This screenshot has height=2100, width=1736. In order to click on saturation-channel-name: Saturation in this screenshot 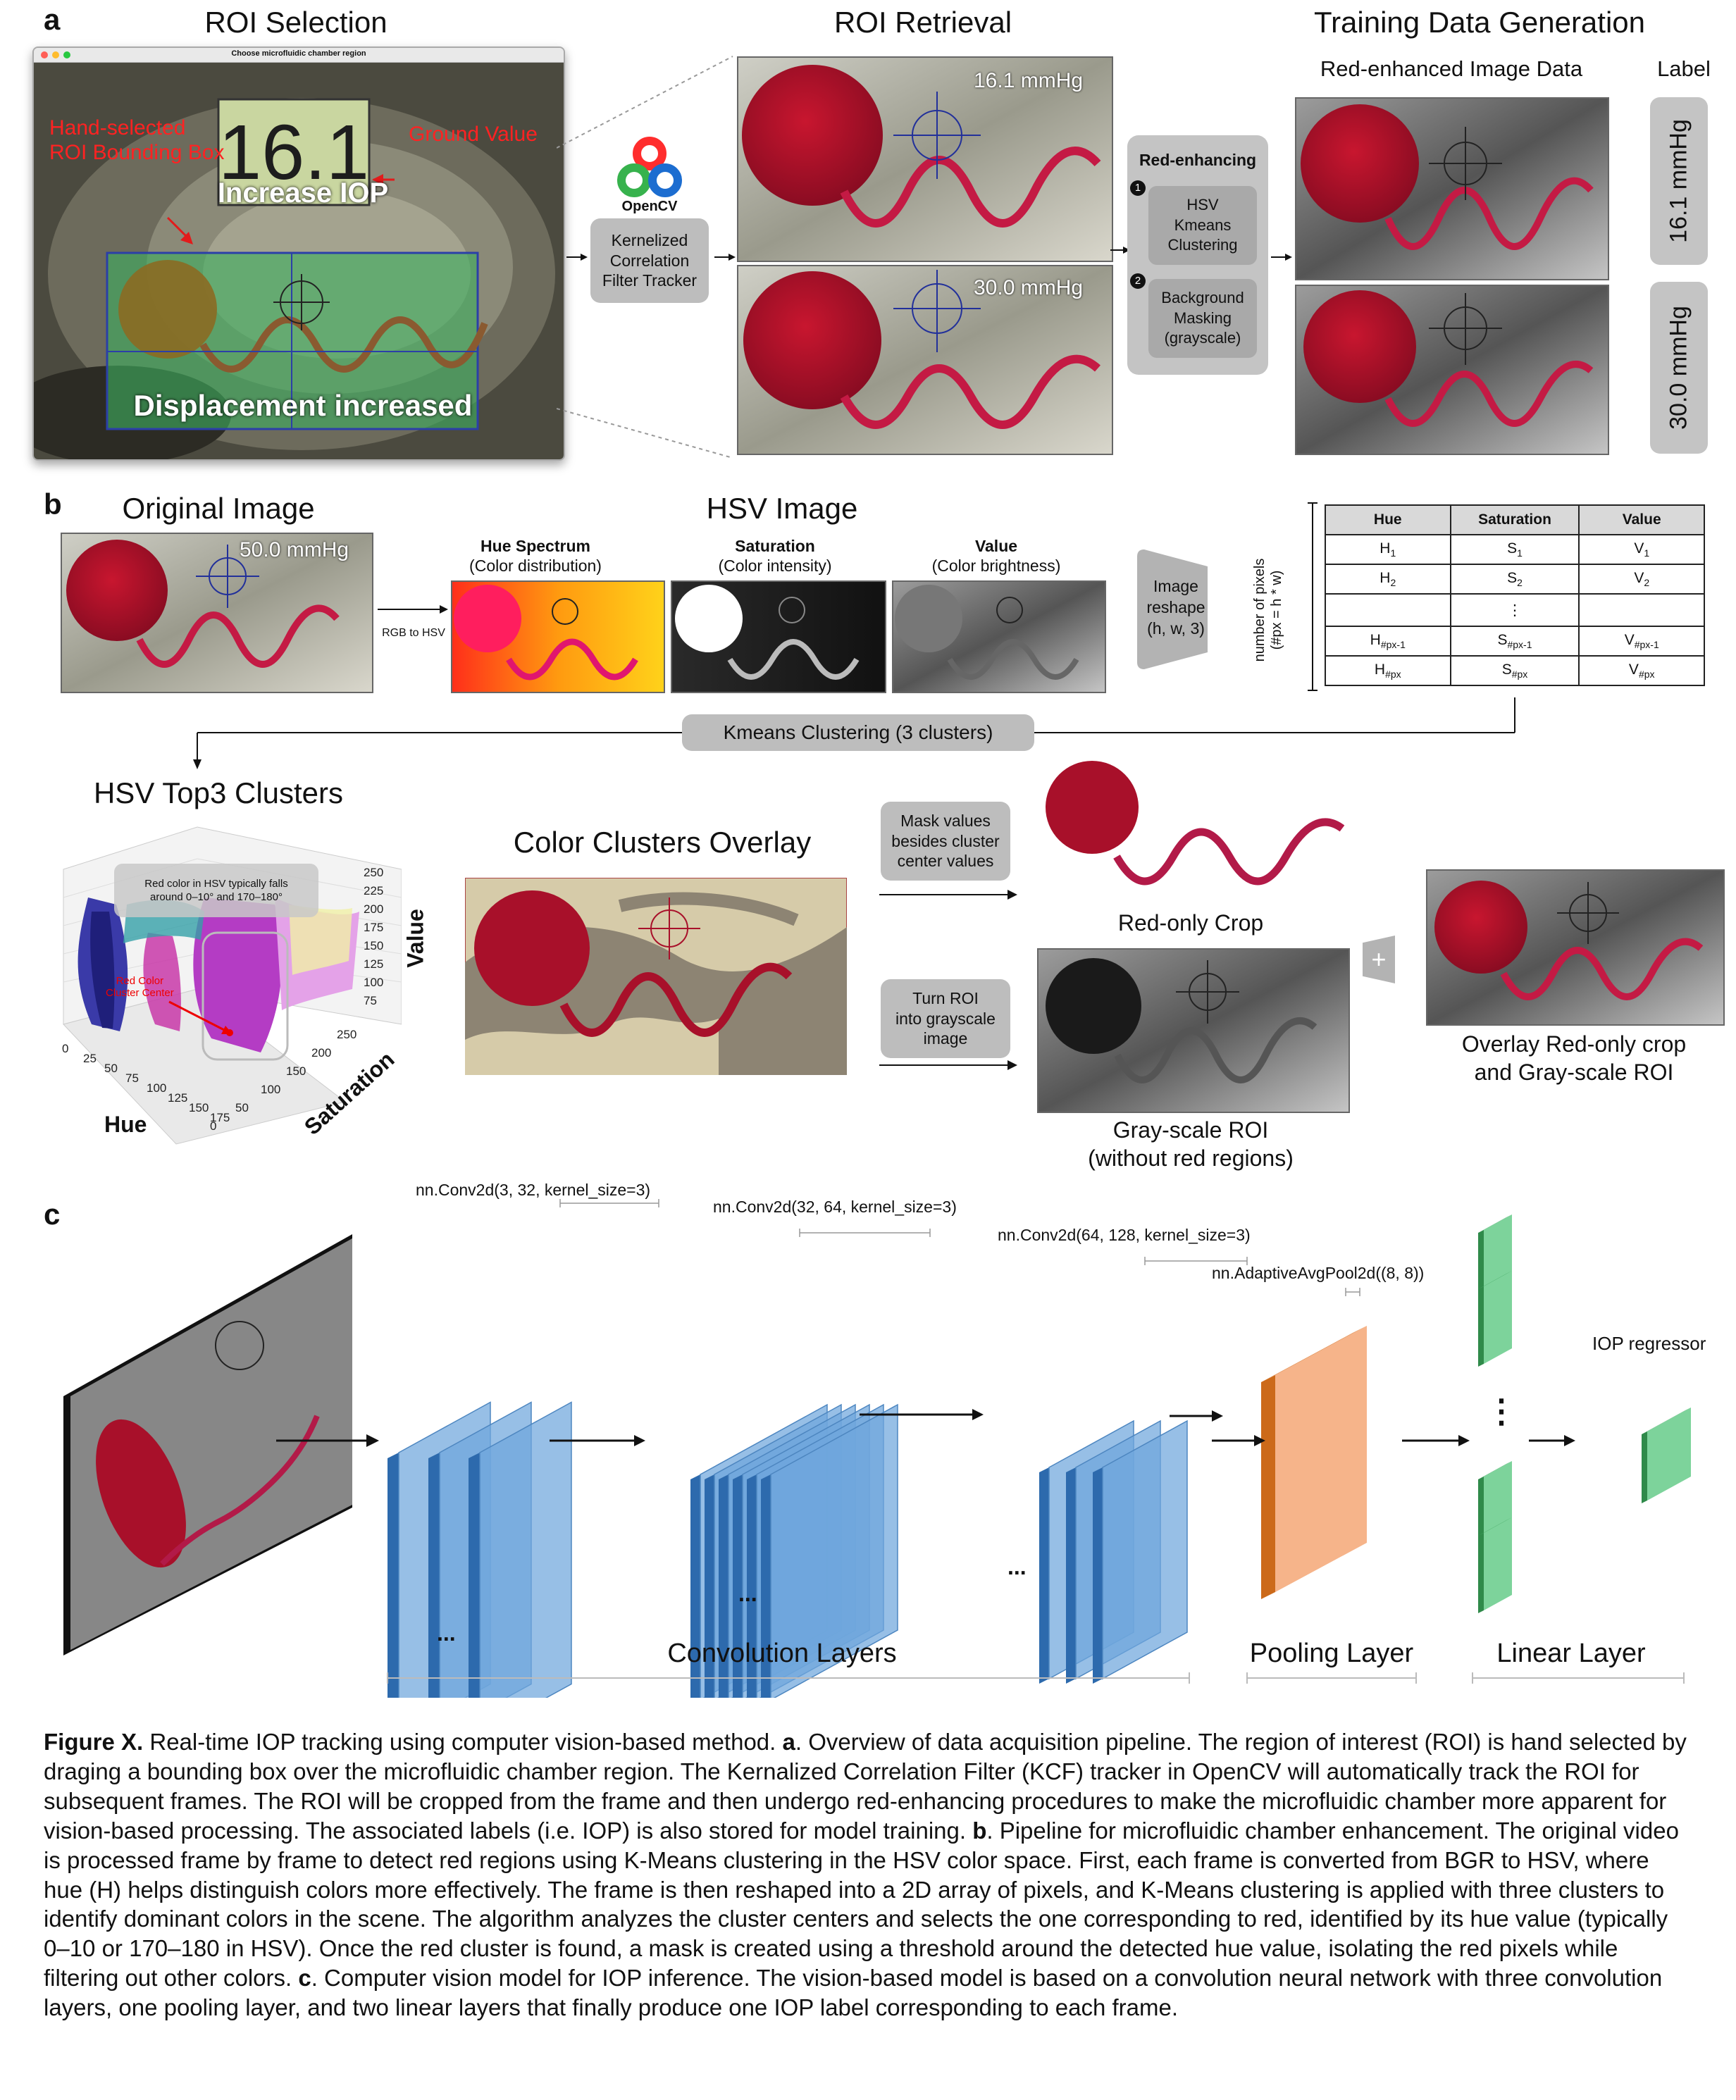, I will do `click(775, 546)`.